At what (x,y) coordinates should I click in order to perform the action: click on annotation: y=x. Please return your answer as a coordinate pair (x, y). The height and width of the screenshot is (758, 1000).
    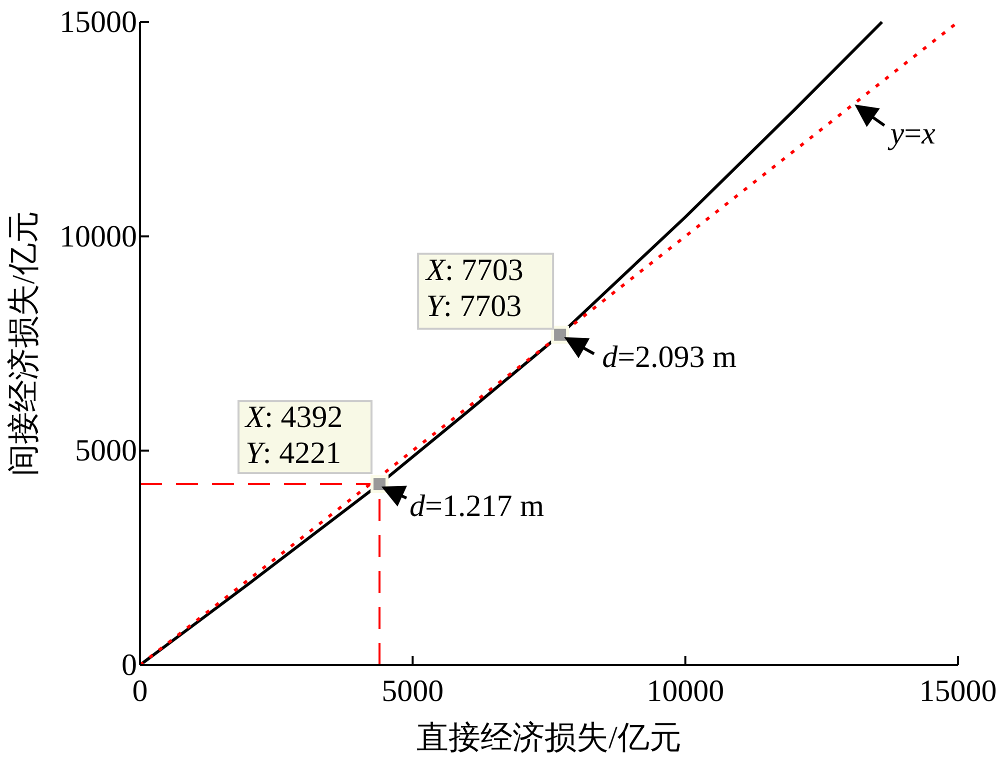
    Looking at the image, I should click on (913, 132).